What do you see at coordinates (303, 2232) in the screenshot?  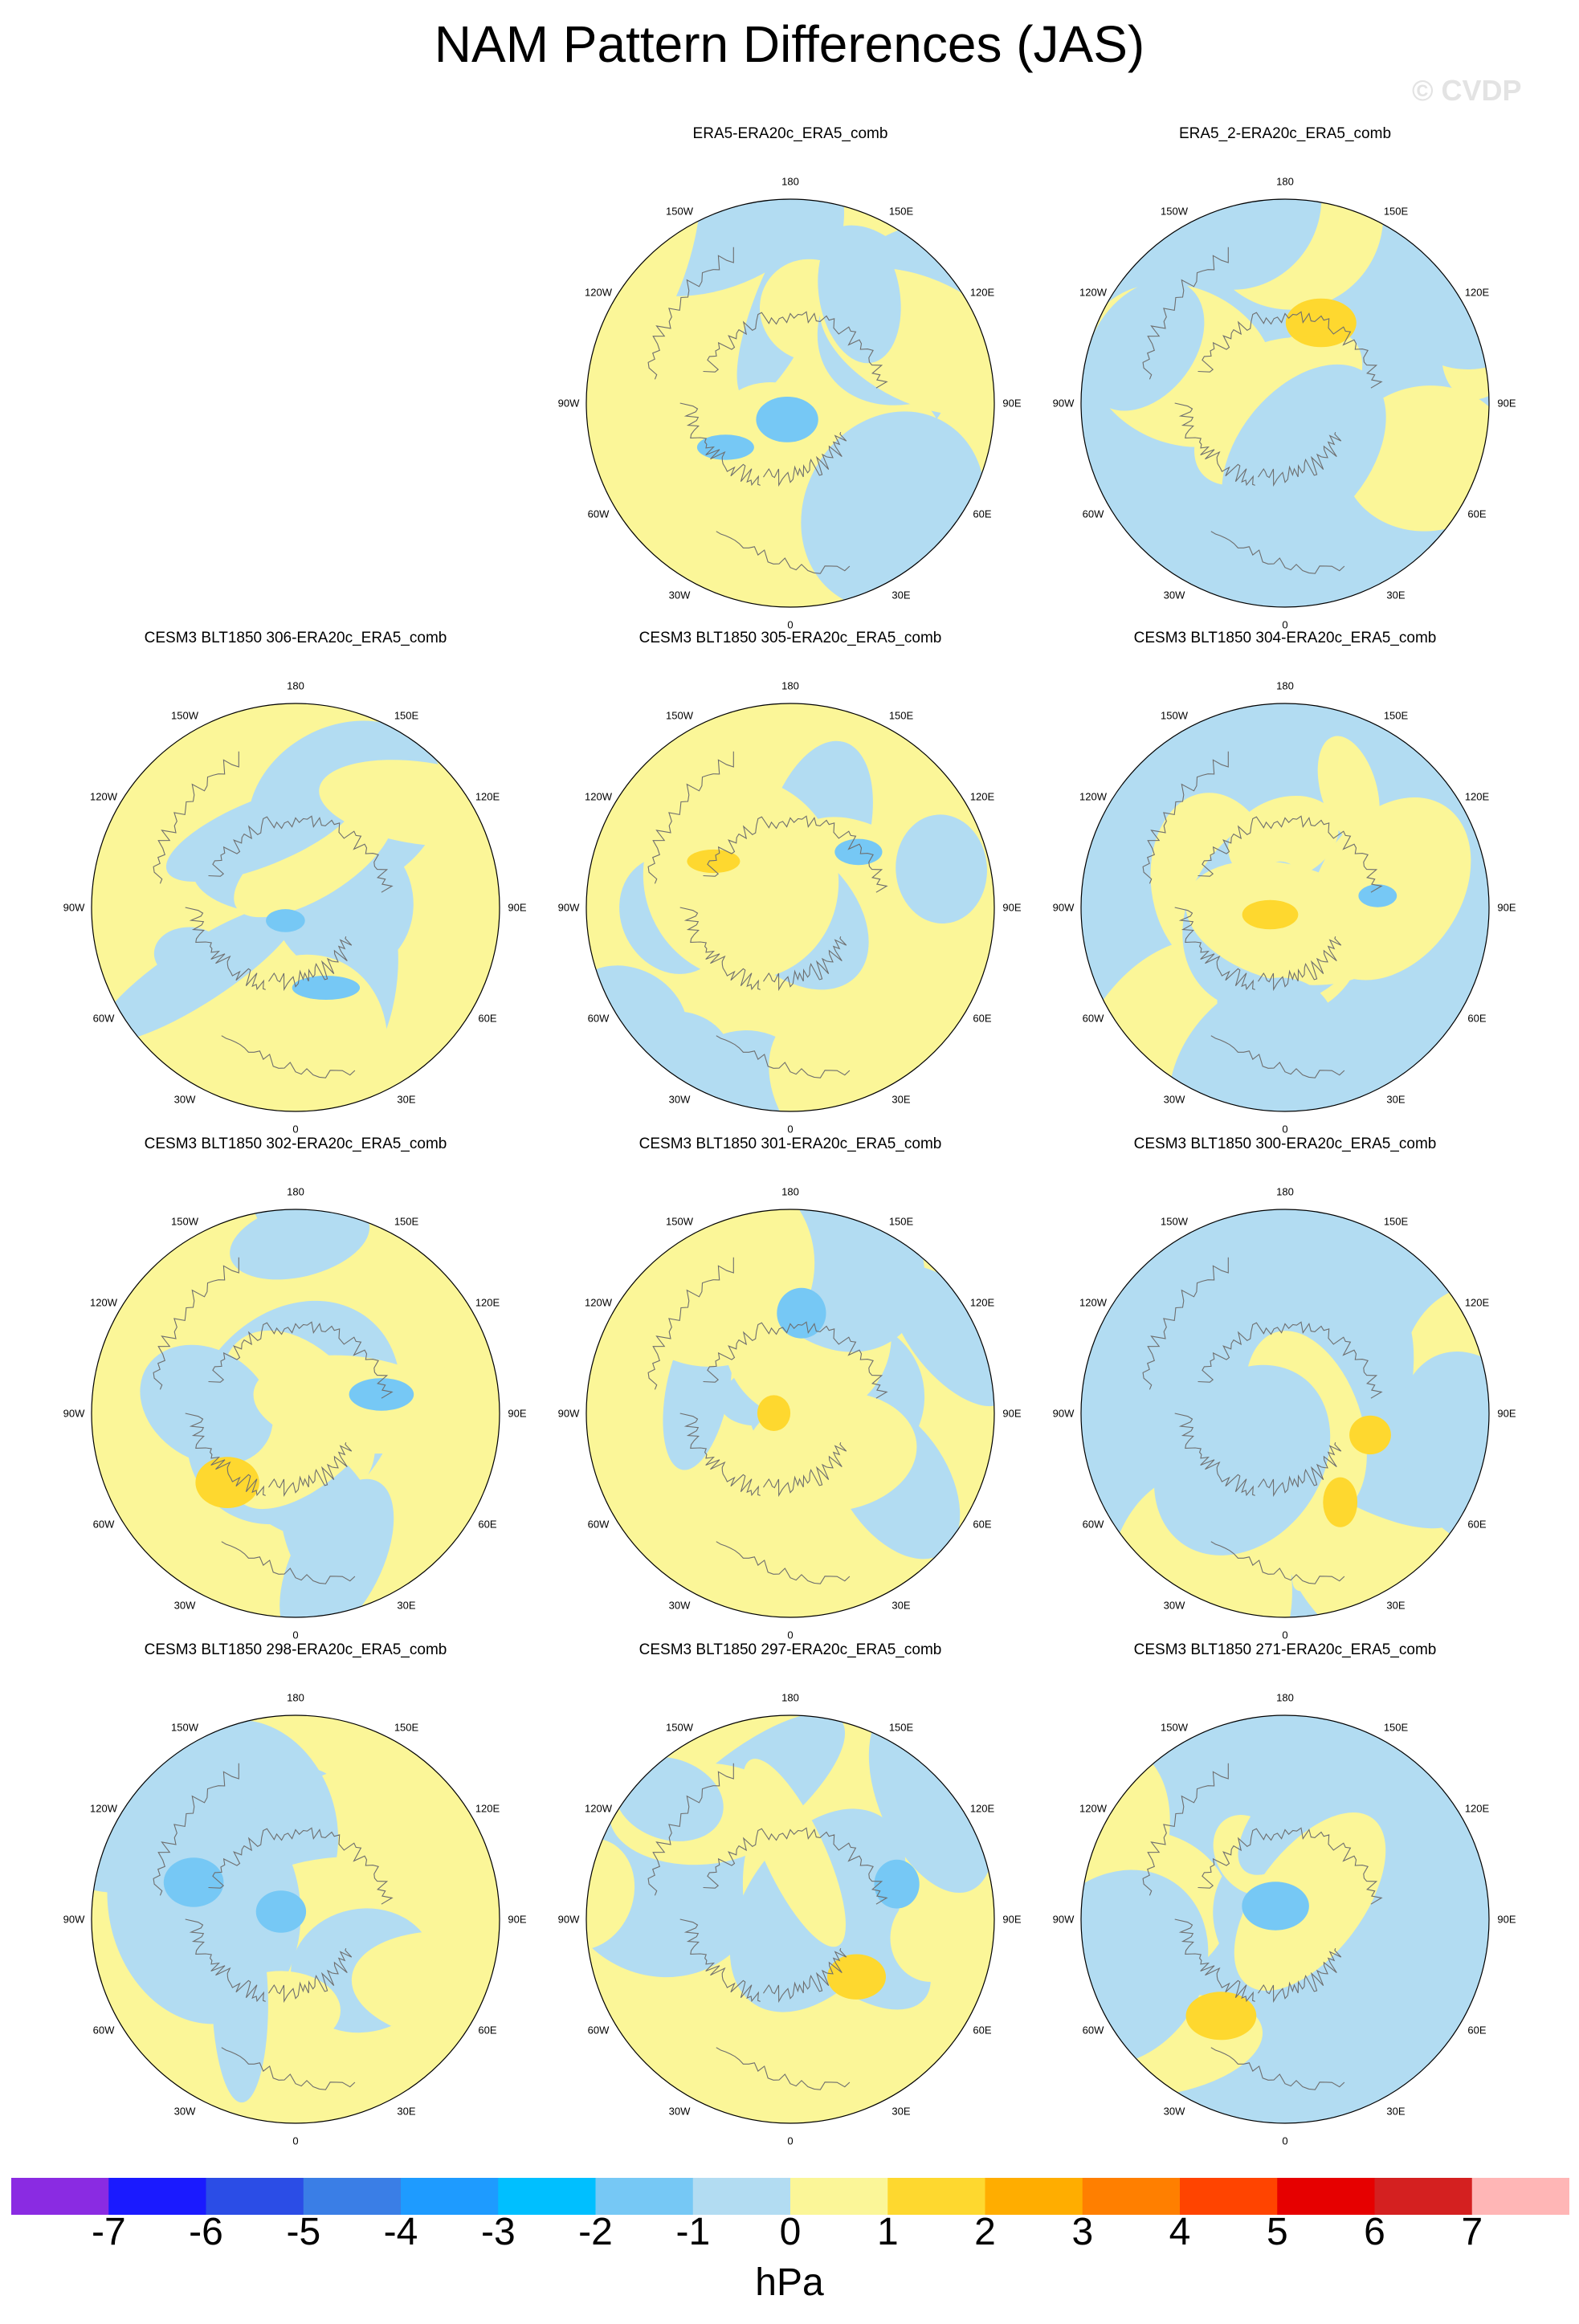 I see `colorbar-tick: -5` at bounding box center [303, 2232].